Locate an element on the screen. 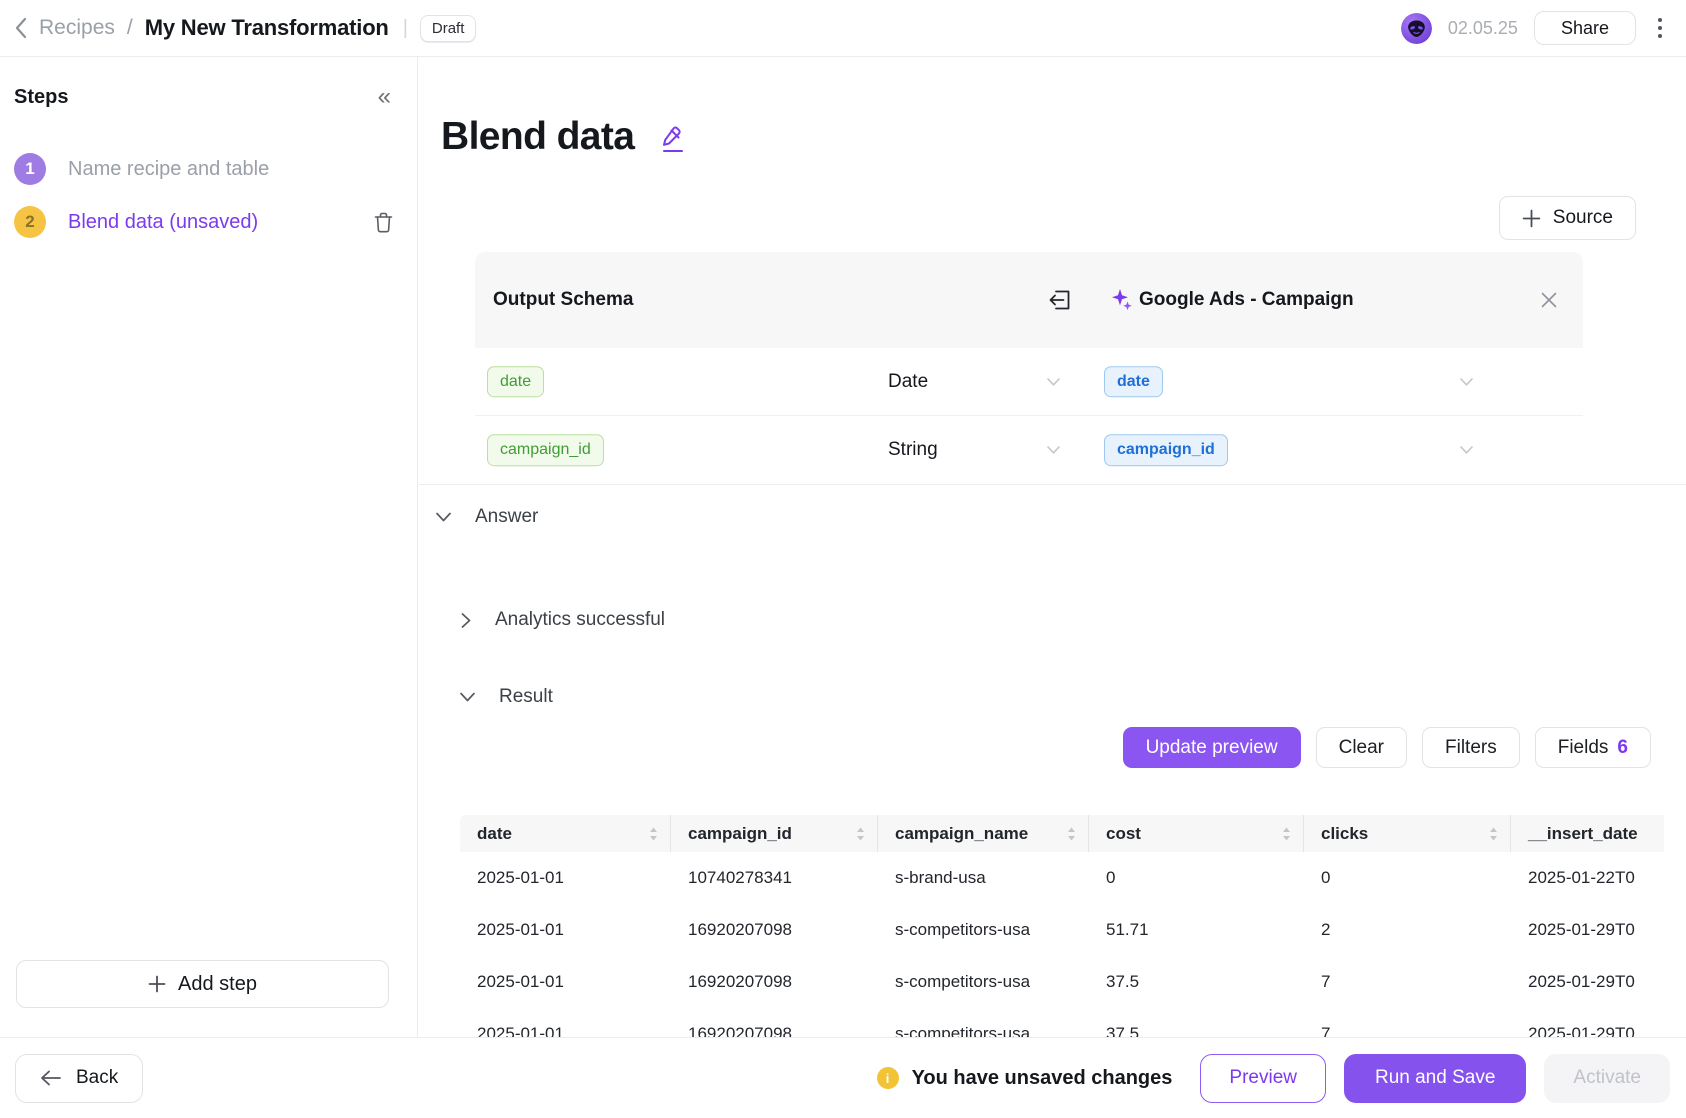  page-title: Blend data is located at coordinates (538, 136).